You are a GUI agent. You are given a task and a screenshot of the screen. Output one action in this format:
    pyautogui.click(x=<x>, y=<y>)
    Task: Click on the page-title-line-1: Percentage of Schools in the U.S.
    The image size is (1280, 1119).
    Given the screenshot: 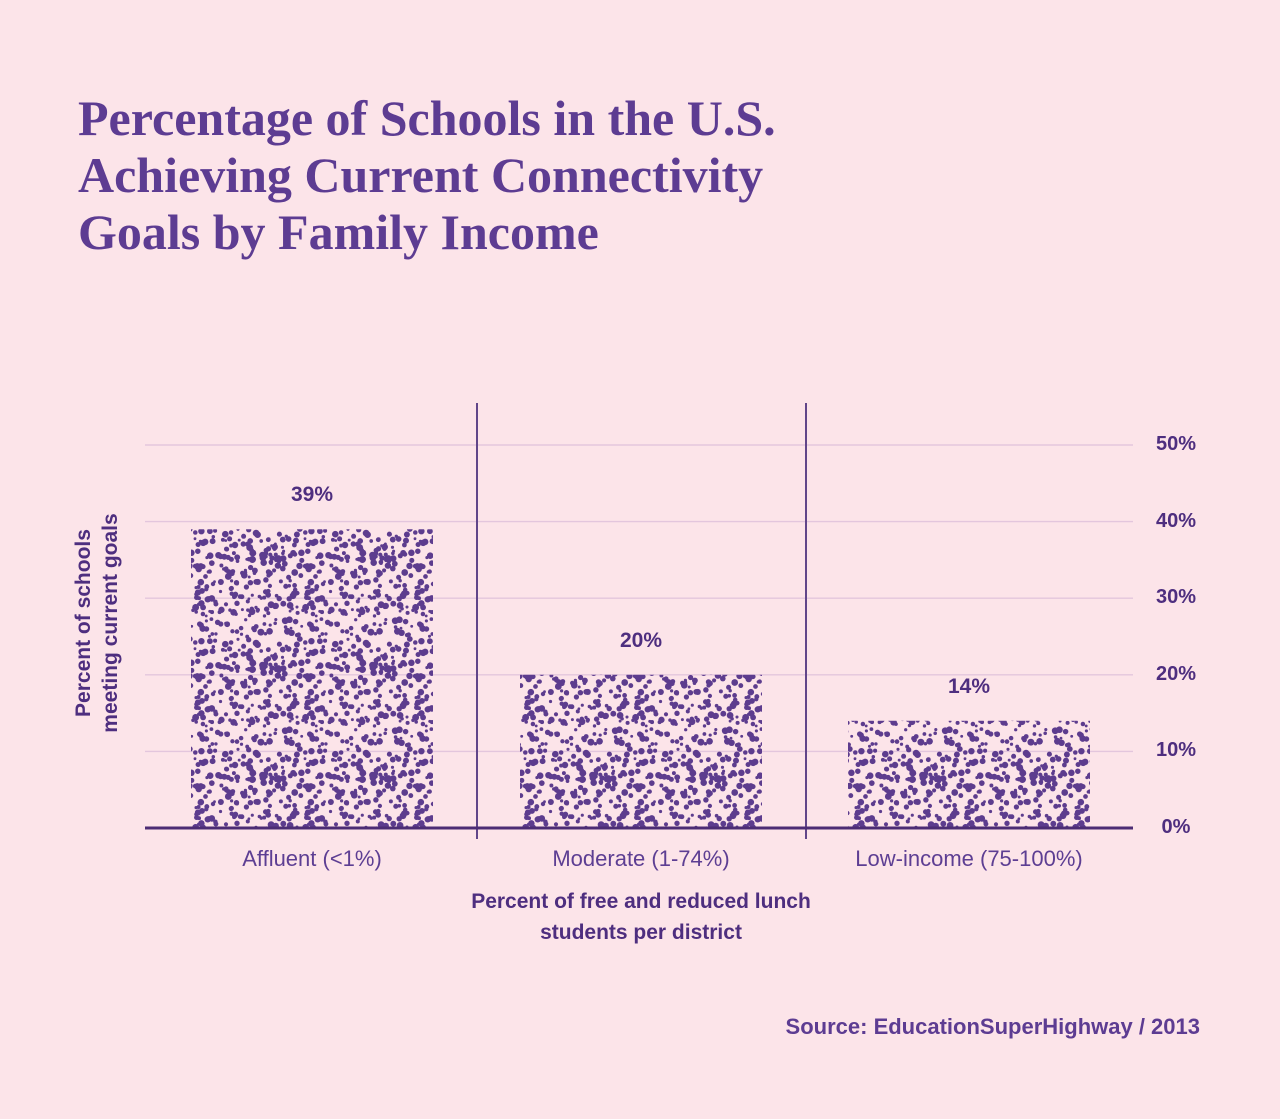 What is the action you would take?
    pyautogui.click(x=427, y=117)
    